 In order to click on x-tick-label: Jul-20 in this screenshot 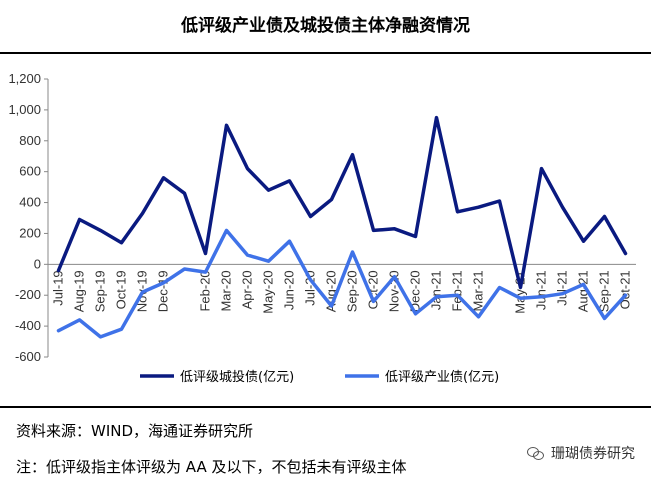, I will do `click(310, 287)`.